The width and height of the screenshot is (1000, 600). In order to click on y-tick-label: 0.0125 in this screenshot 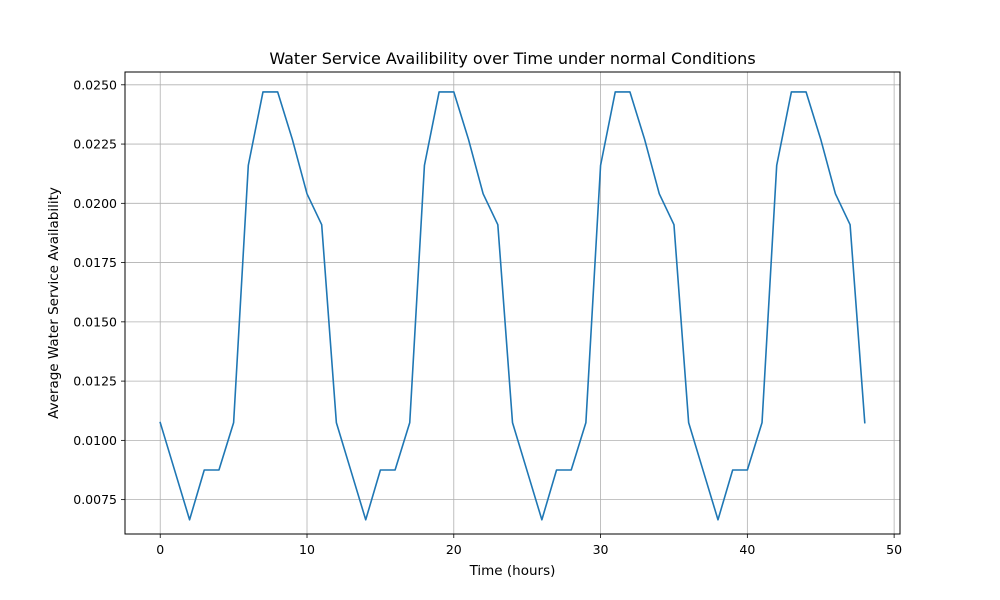, I will do `click(95, 381)`.